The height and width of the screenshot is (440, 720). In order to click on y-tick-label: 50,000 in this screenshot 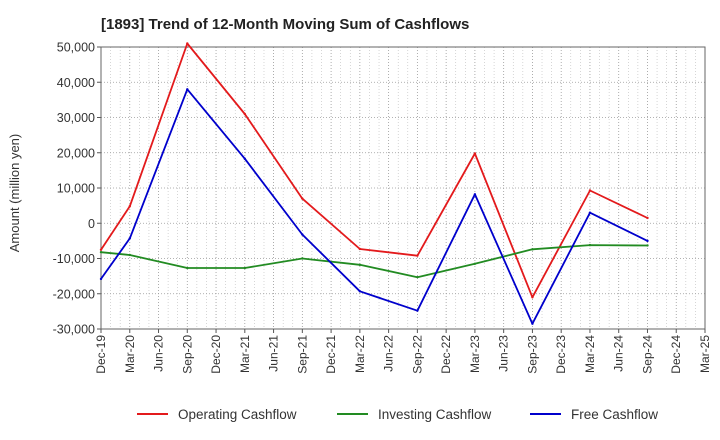, I will do `click(76, 48)`.